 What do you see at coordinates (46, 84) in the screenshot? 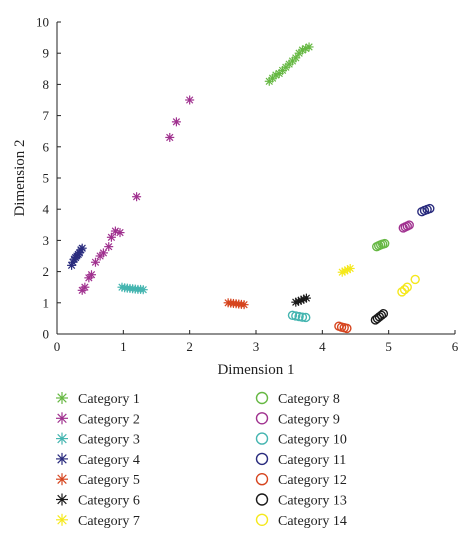
I see `y-tick-label: 8` at bounding box center [46, 84].